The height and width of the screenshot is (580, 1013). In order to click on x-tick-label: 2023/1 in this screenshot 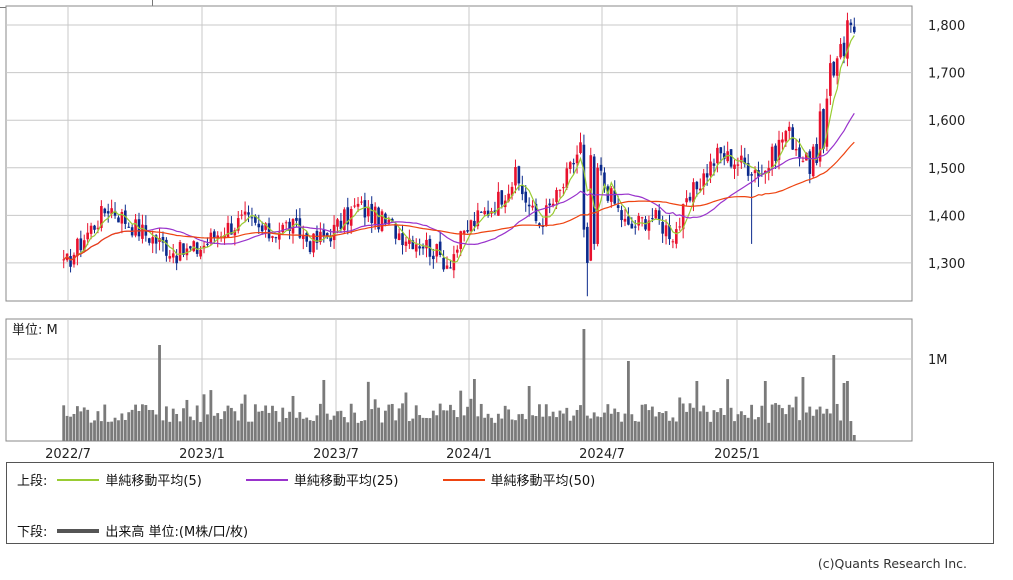, I will do `click(202, 453)`.